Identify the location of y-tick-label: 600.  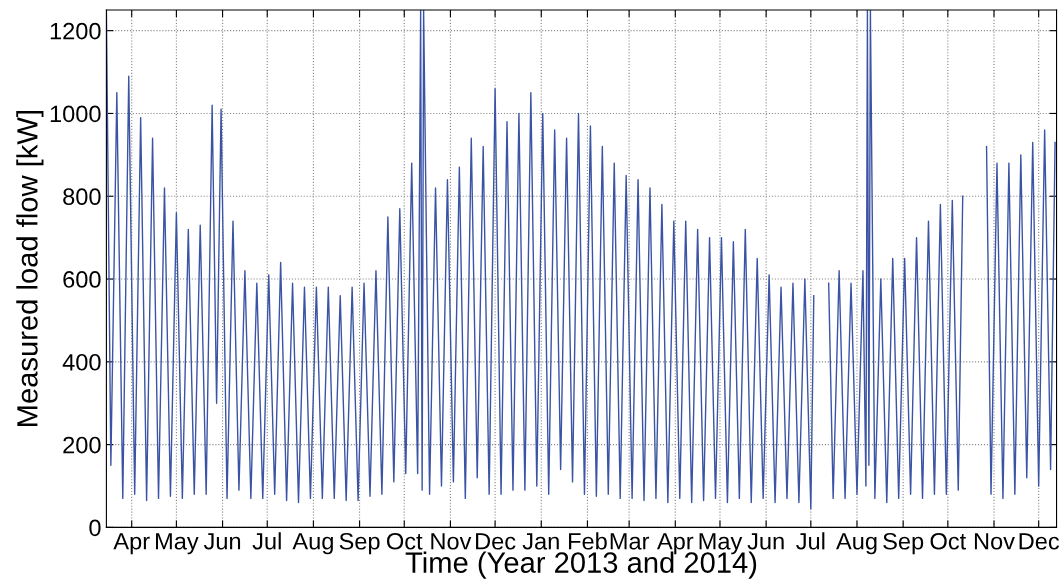
(82, 279).